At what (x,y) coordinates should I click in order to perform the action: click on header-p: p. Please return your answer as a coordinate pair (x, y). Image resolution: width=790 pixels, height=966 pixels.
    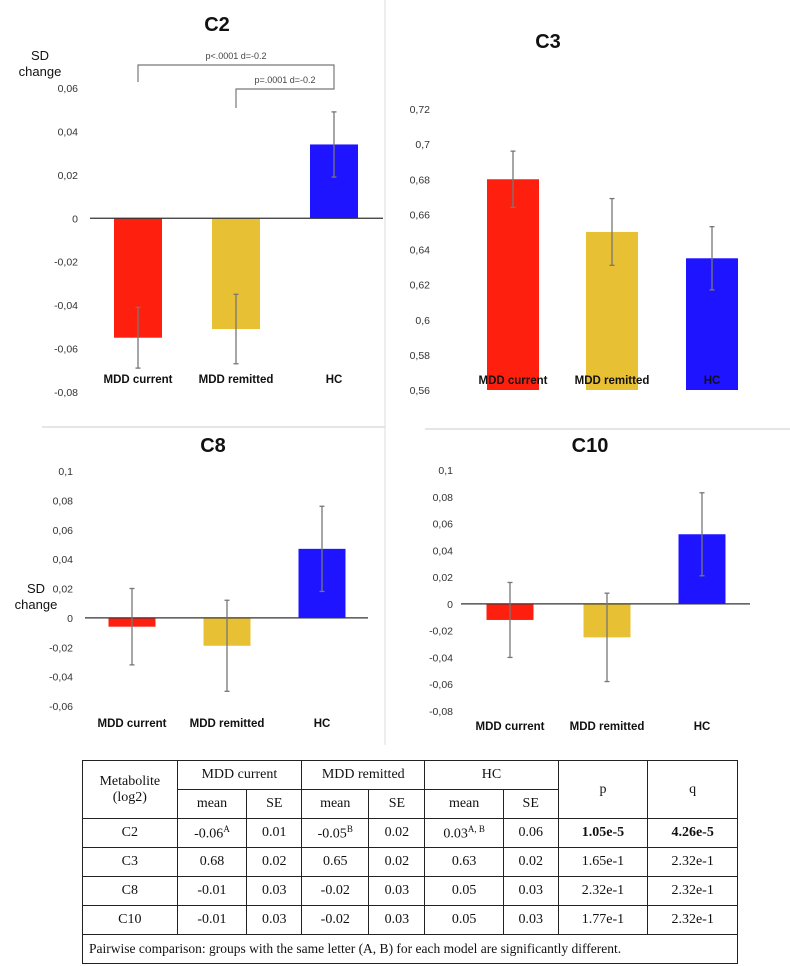
    Looking at the image, I should click on (603, 789).